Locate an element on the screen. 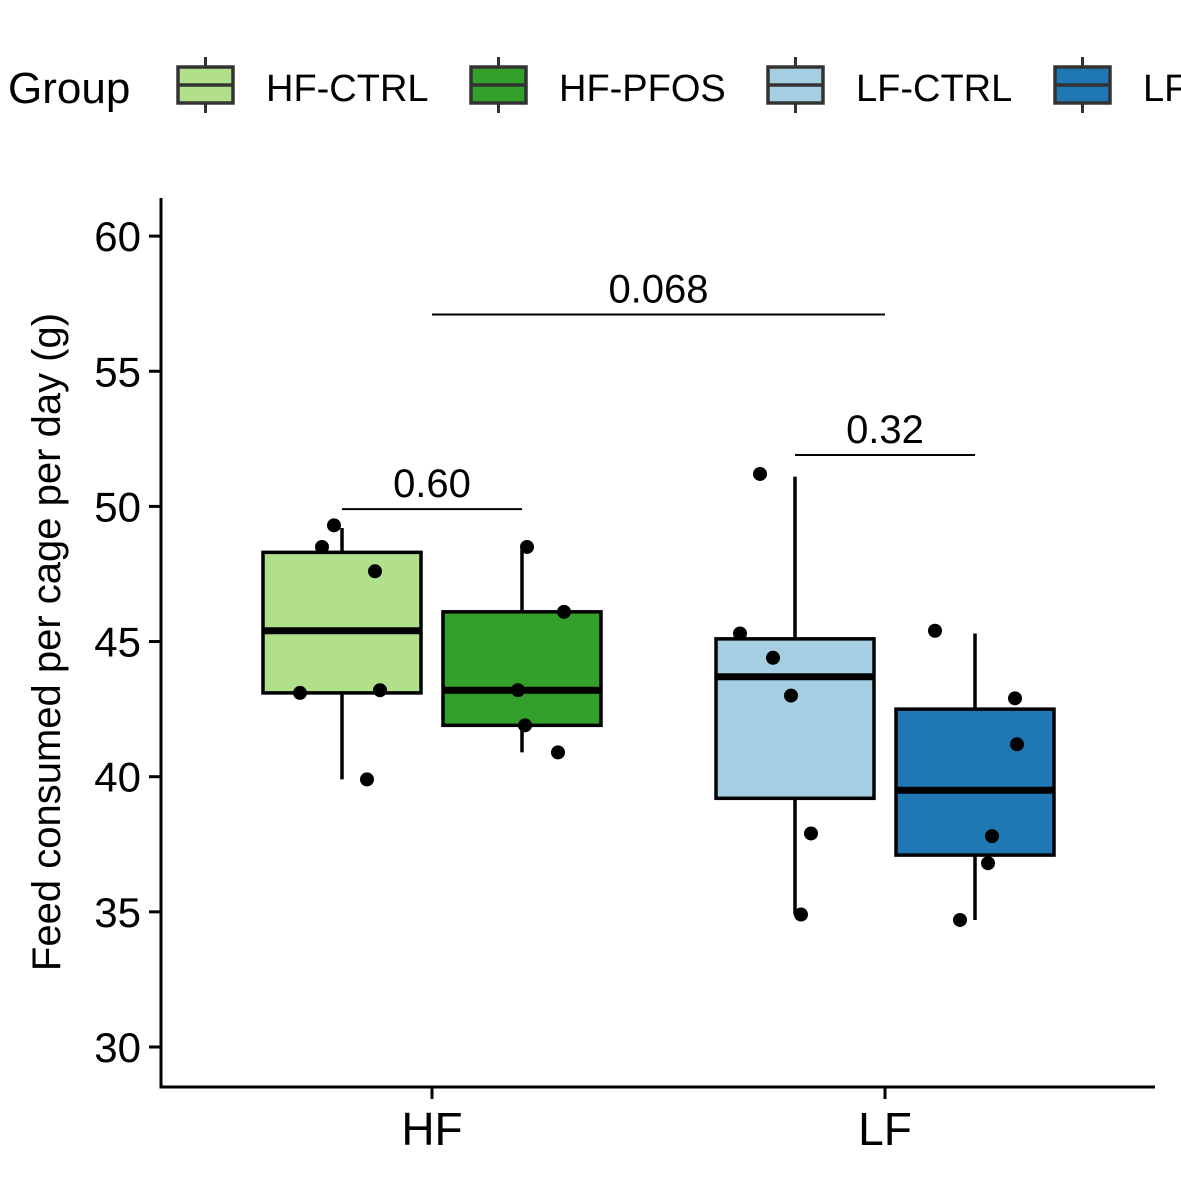 The height and width of the screenshot is (1181, 1181). legend-item: HF-CTRL is located at coordinates (302, 85).